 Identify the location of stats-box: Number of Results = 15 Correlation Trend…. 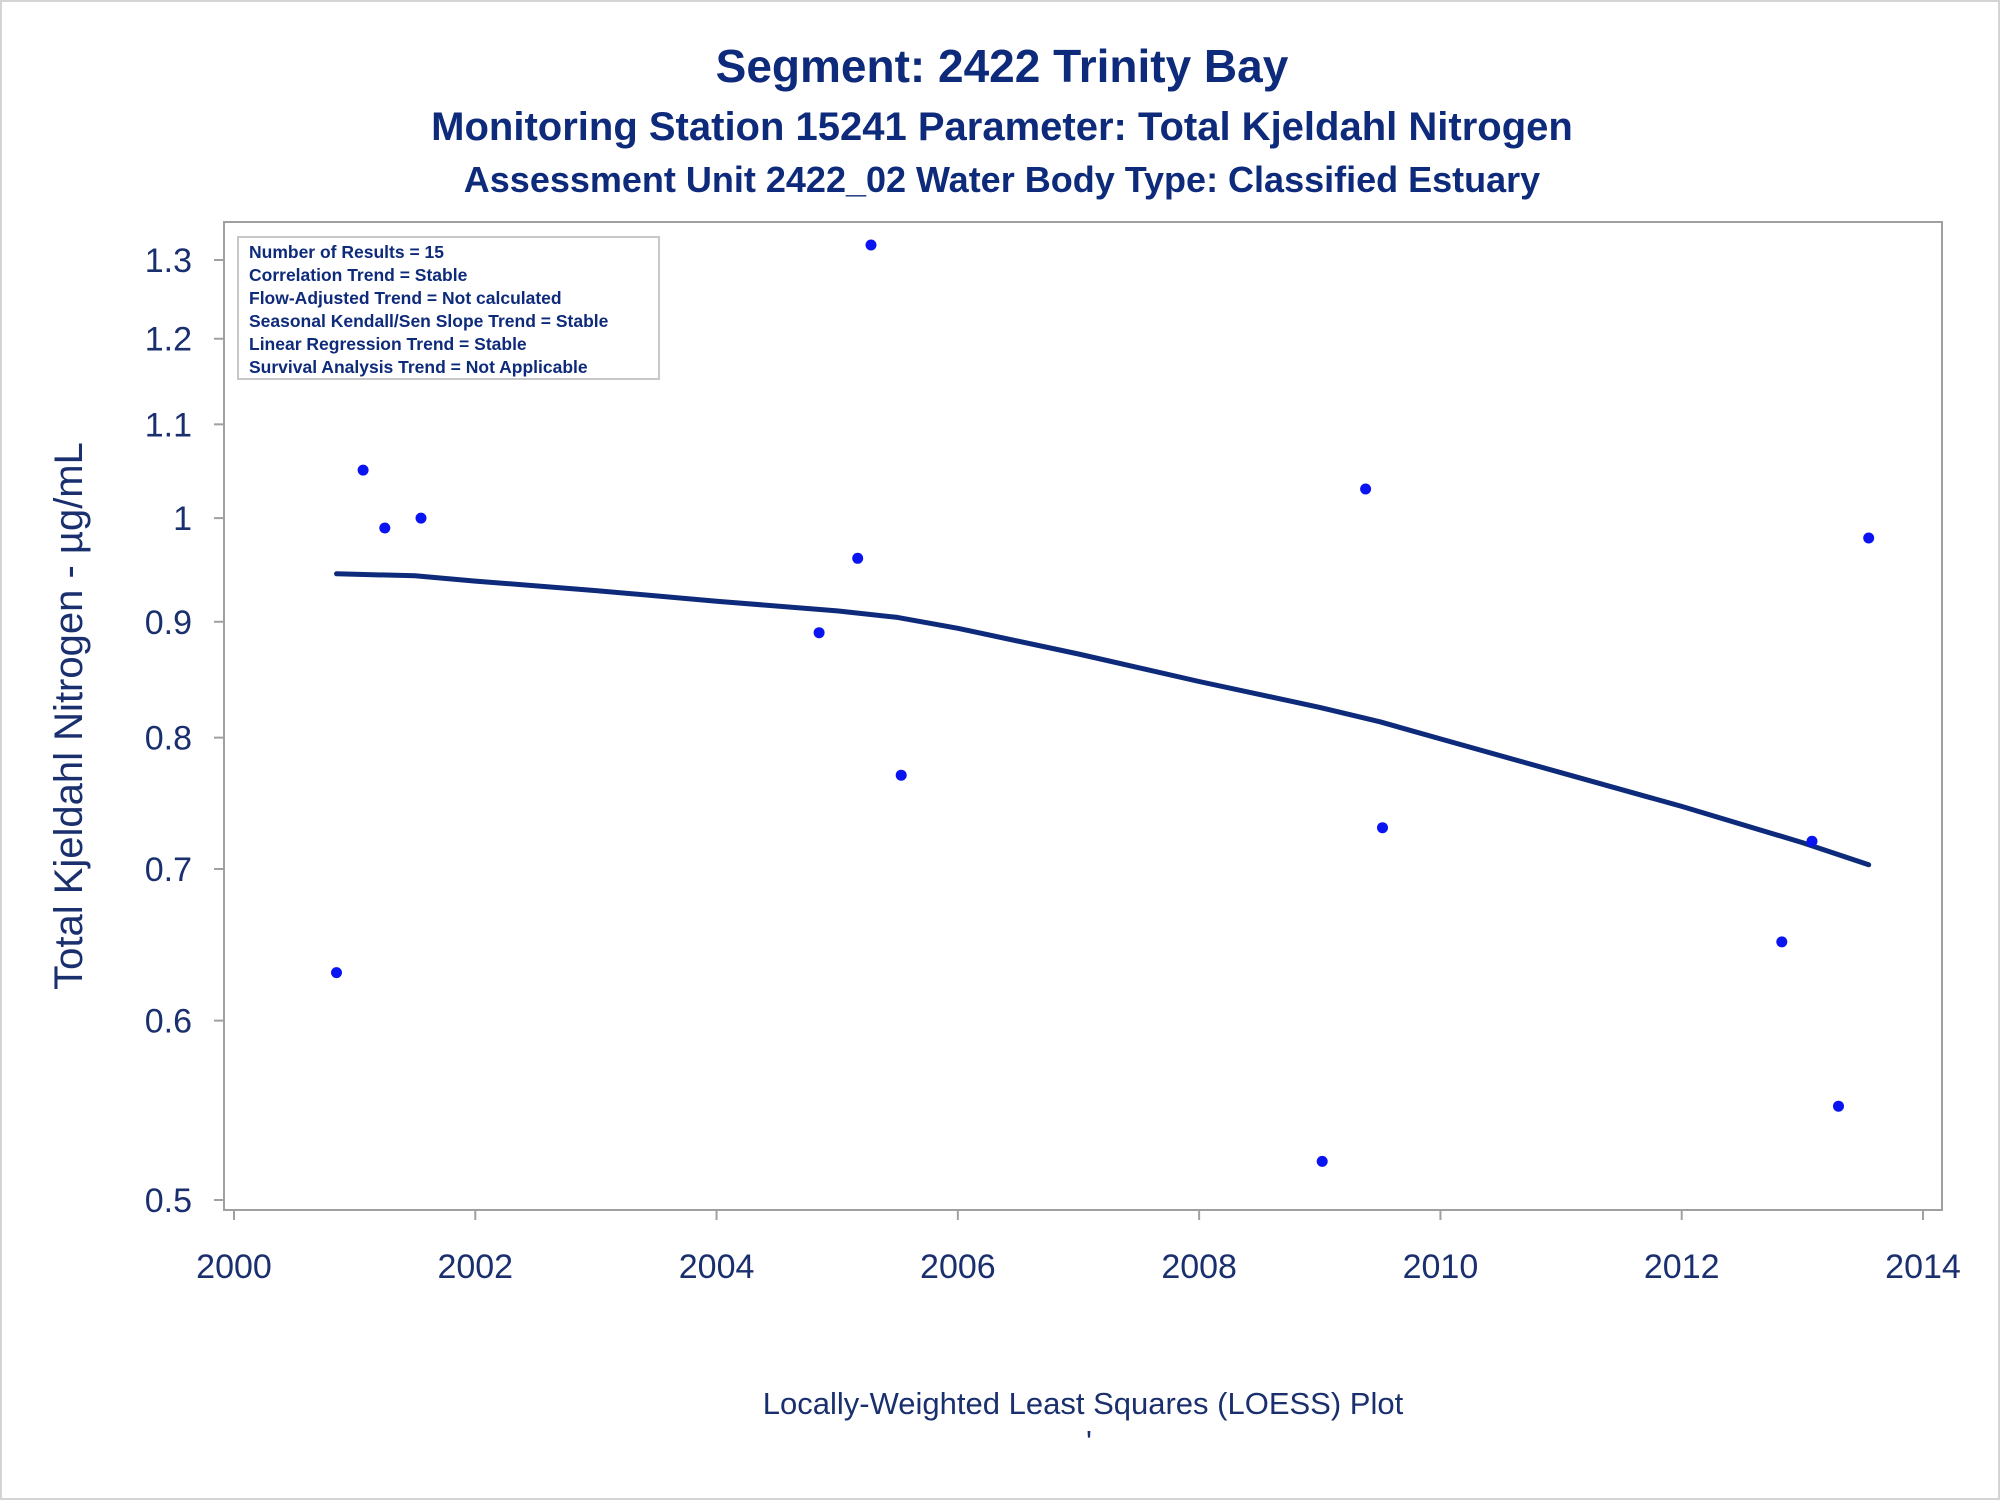
(448, 308).